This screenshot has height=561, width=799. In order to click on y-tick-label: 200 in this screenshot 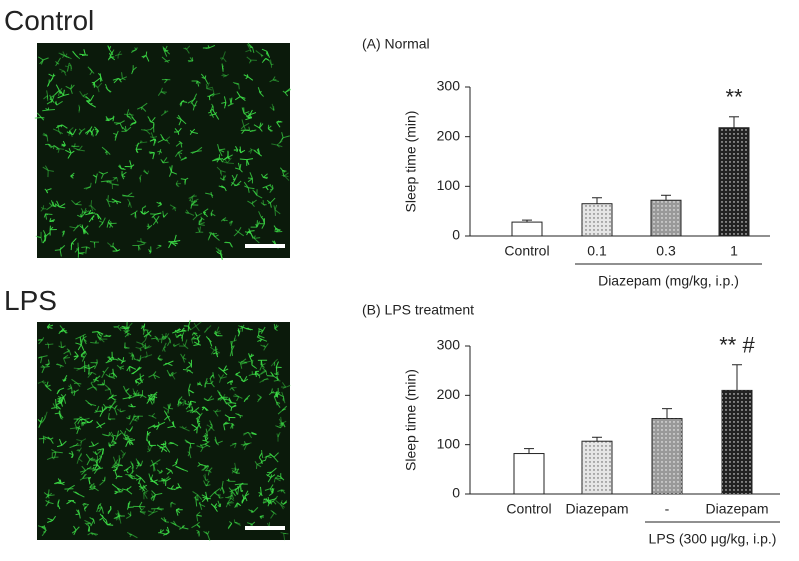, I will do `click(449, 394)`.